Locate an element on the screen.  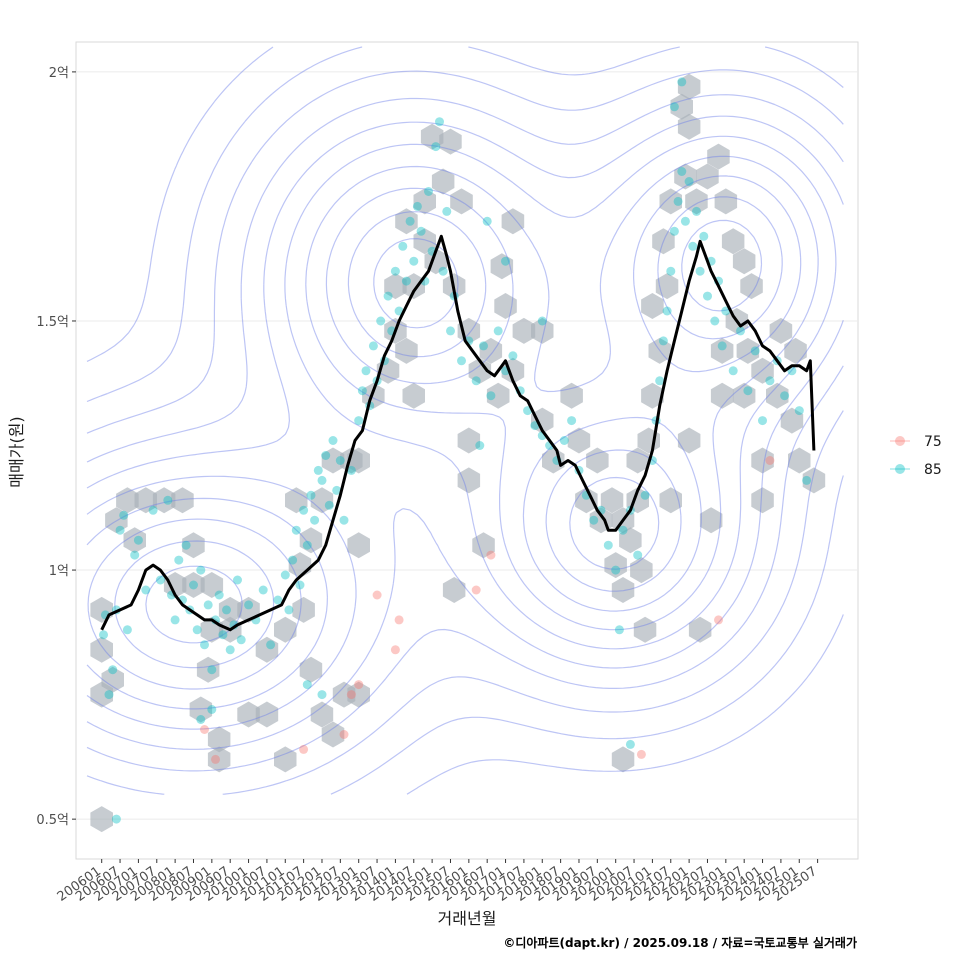
y-tick-label: 0.5억 is located at coordinates (52, 820).